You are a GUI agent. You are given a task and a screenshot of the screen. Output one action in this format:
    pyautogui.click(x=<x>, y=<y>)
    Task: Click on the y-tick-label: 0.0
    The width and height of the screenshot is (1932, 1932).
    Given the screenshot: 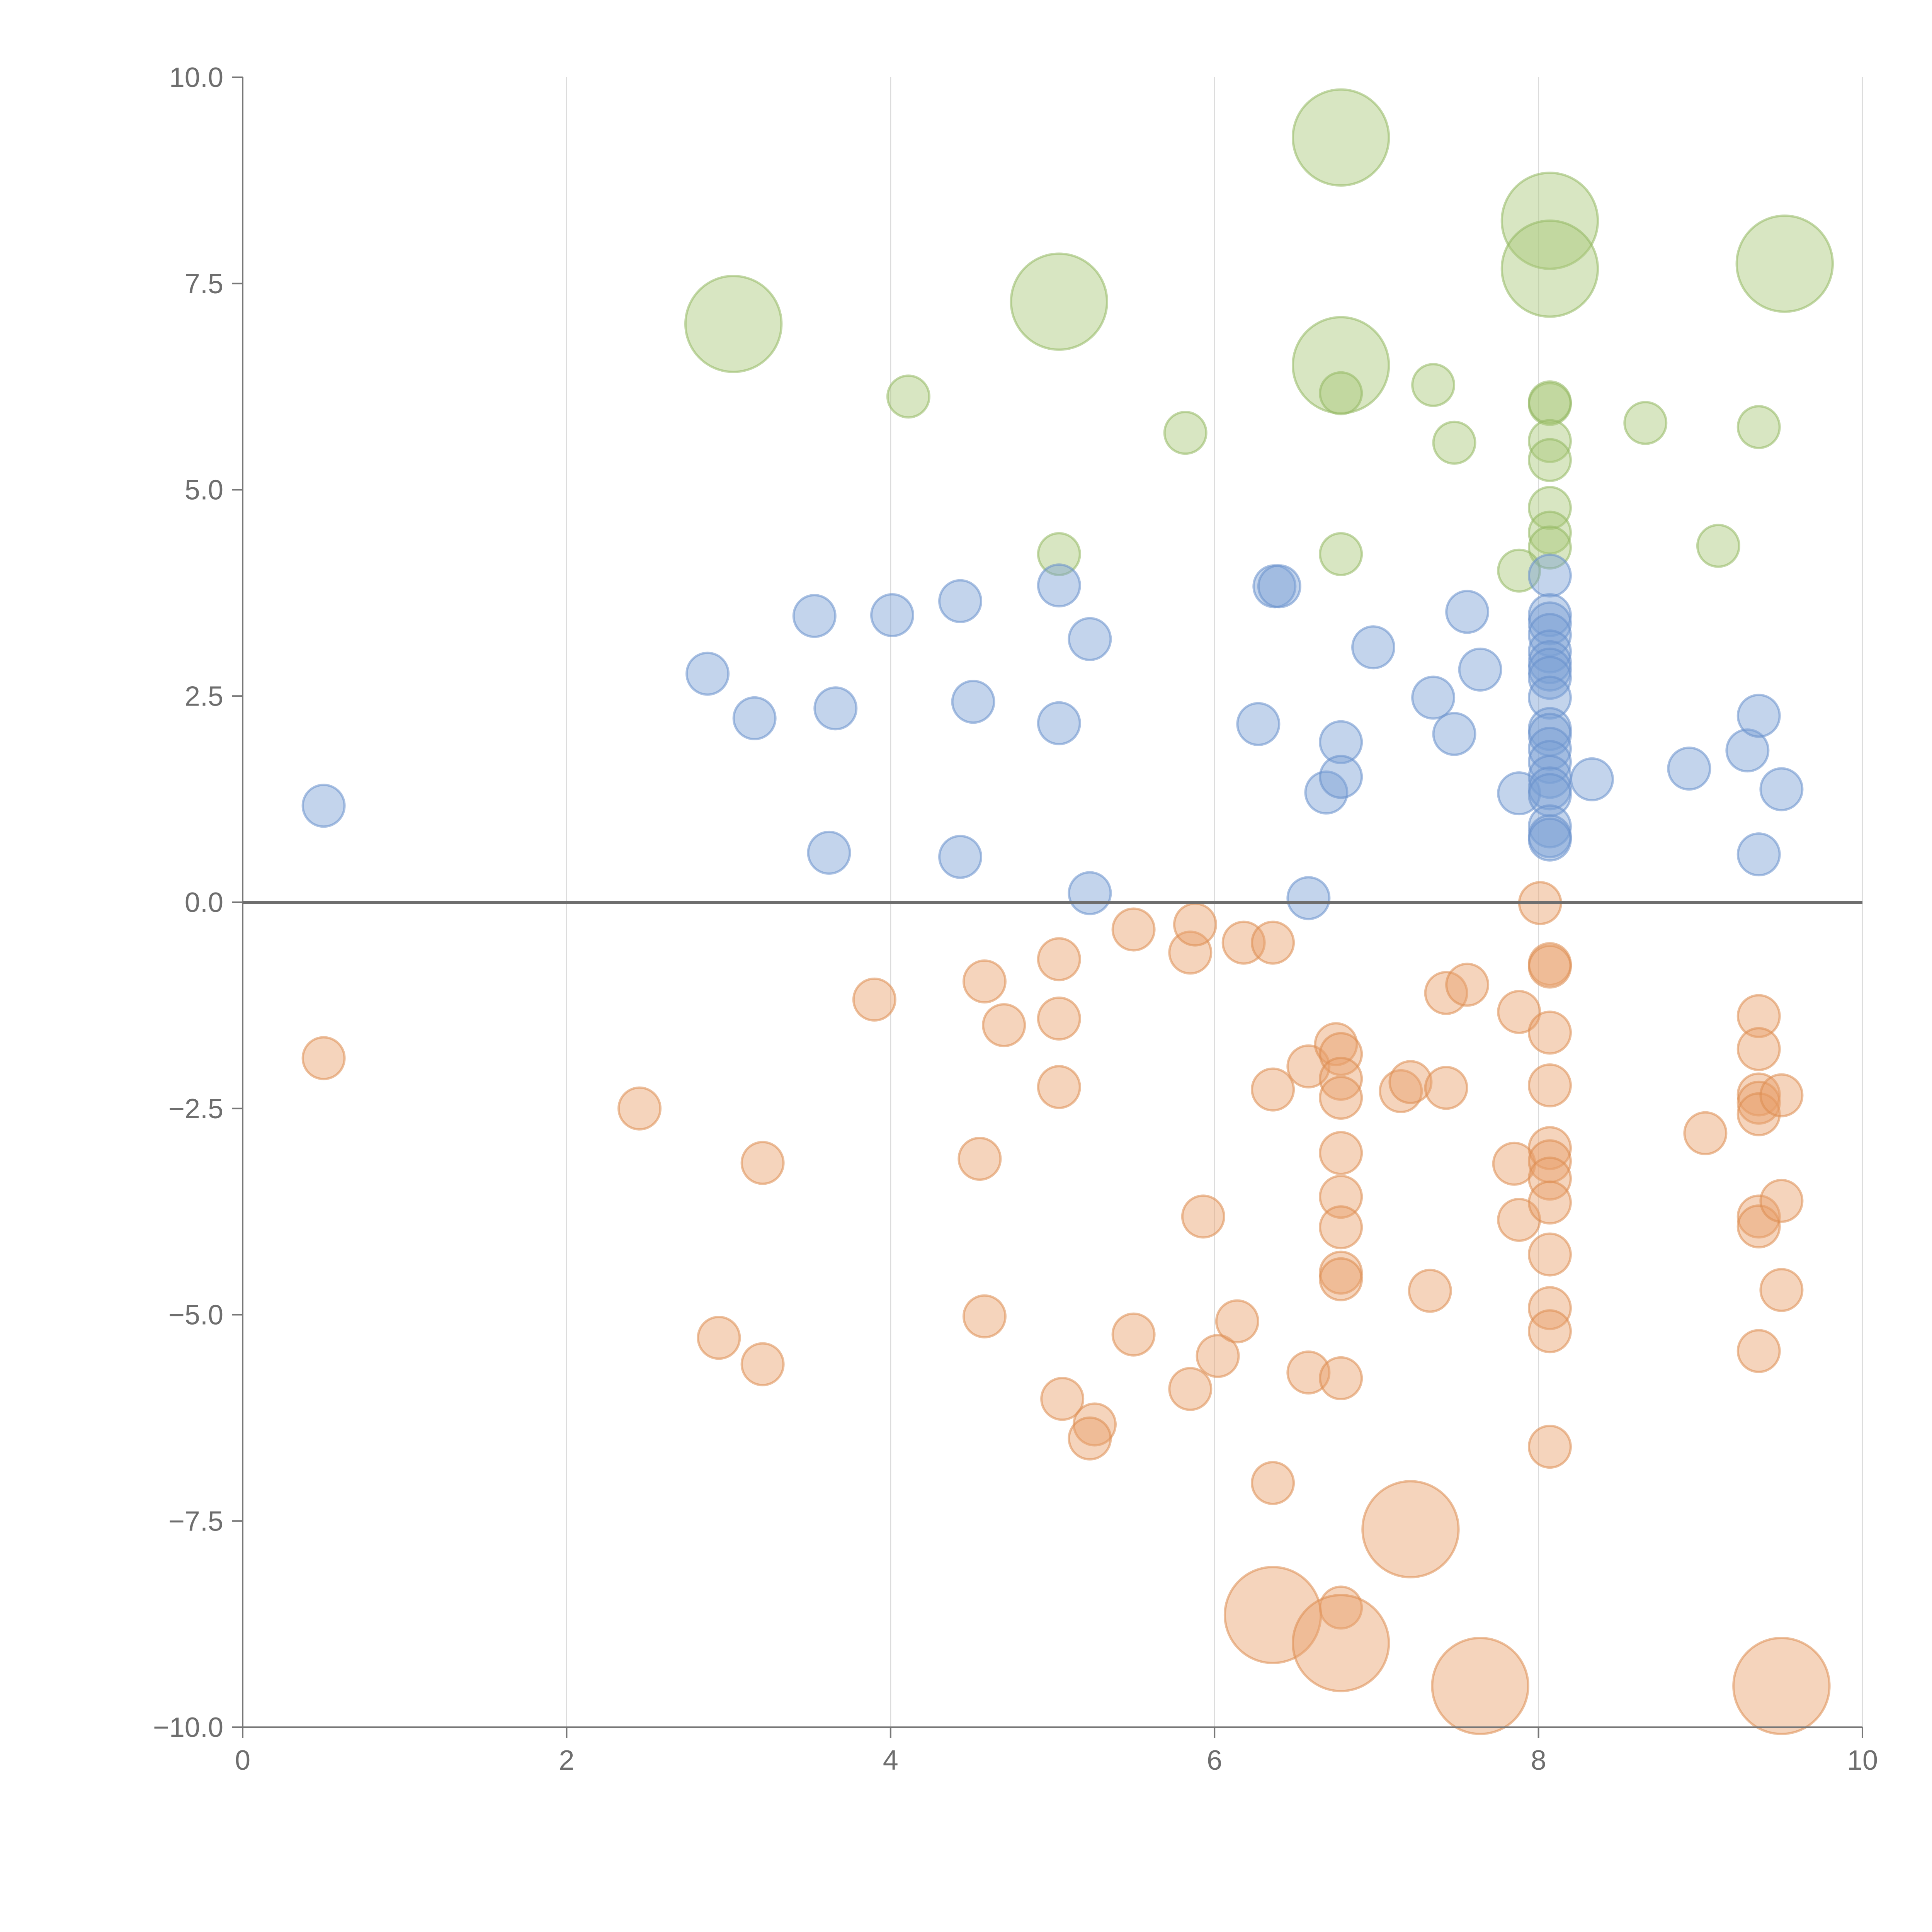 What is the action you would take?
    pyautogui.click(x=204, y=903)
    